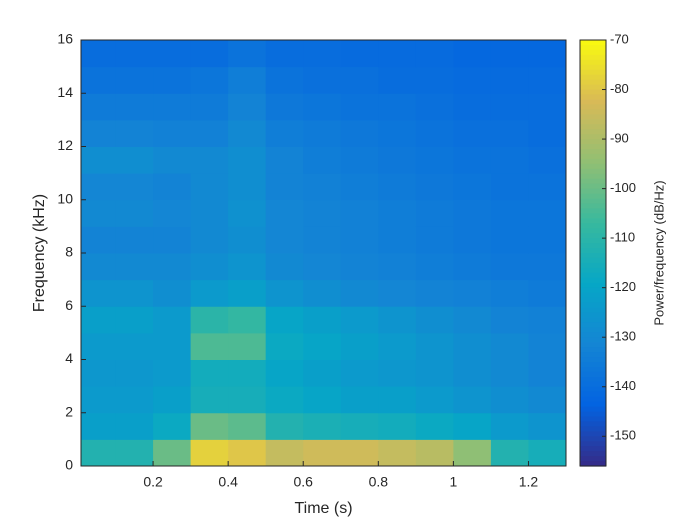 The height and width of the screenshot is (525, 700). What do you see at coordinates (619, 88) in the screenshot?
I see `colorbar-tick-label: -80` at bounding box center [619, 88].